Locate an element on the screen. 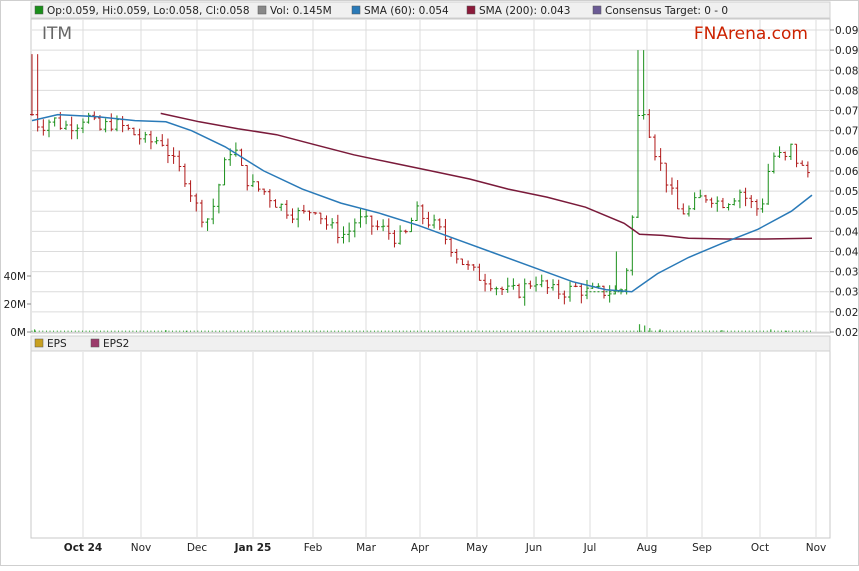 This screenshot has height=571, width=859. x-tick-label: Mar is located at coordinates (366, 548).